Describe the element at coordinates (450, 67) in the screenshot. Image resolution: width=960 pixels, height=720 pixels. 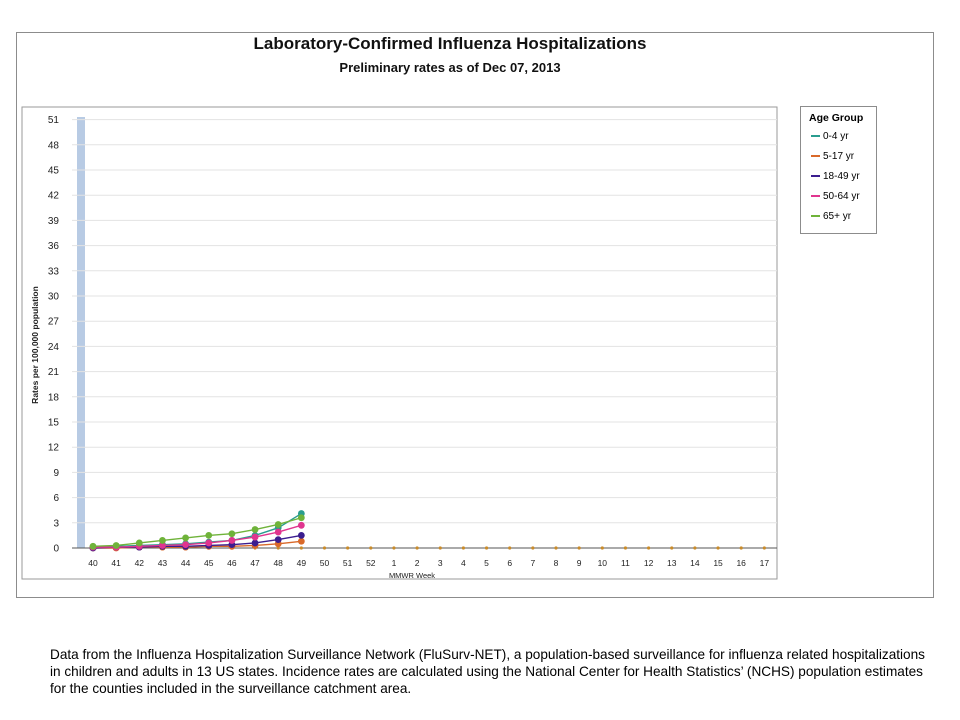
I see `chart-subtitle: Preliminary rates as of Dec 07, 2013` at that location.